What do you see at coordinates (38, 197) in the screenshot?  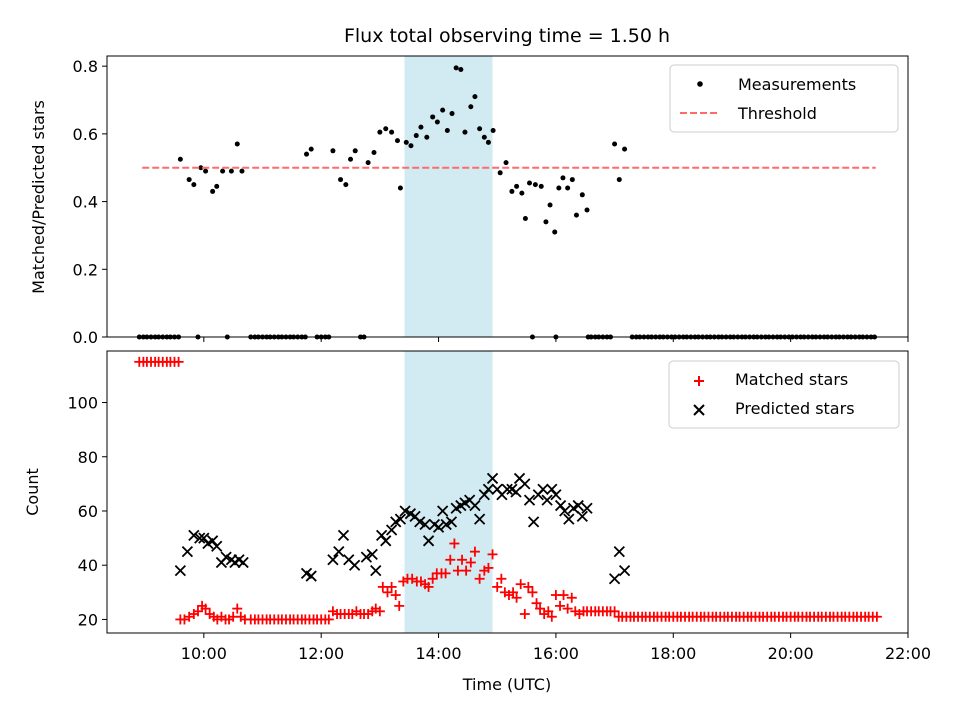 I see `ratio-y-axis-label: Matched/Predicted stars` at bounding box center [38, 197].